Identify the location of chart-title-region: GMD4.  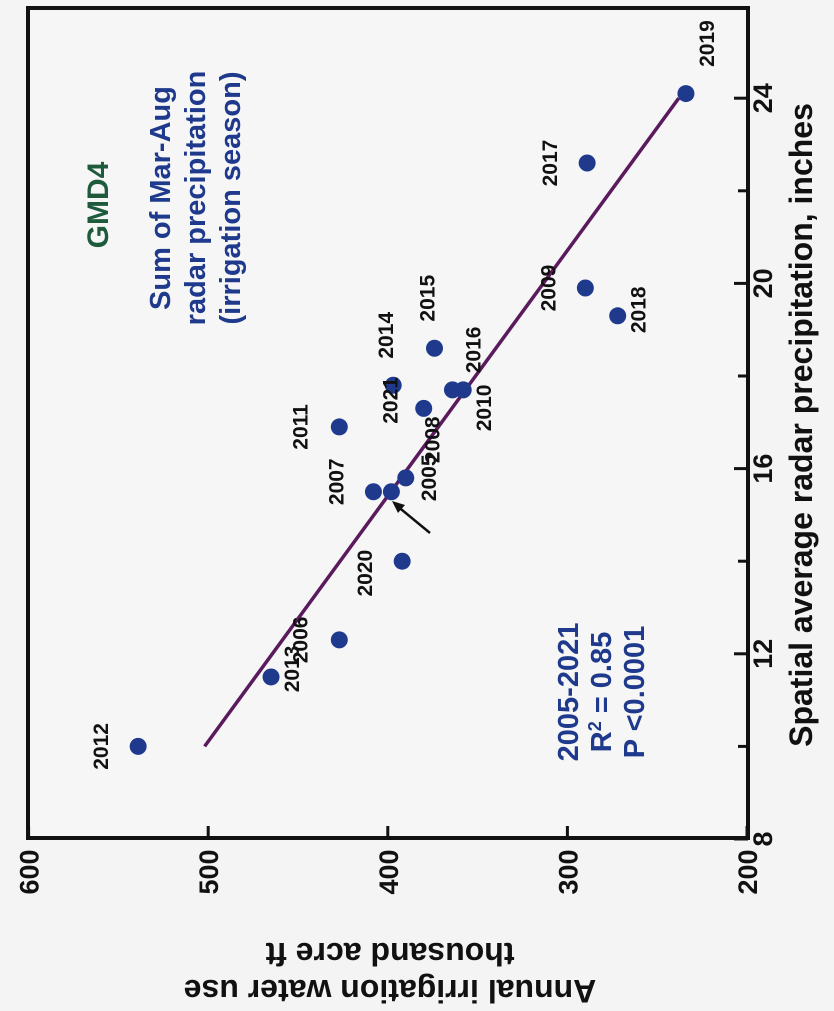
(98, 204).